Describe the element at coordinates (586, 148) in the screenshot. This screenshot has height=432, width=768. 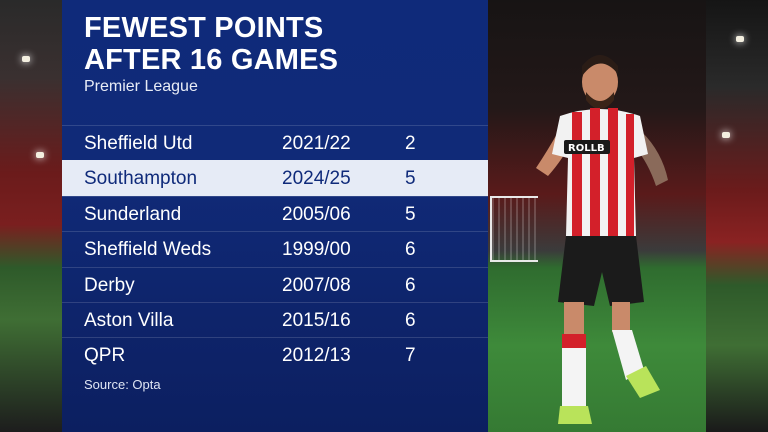
I see `svg-text: ROLLB` at that location.